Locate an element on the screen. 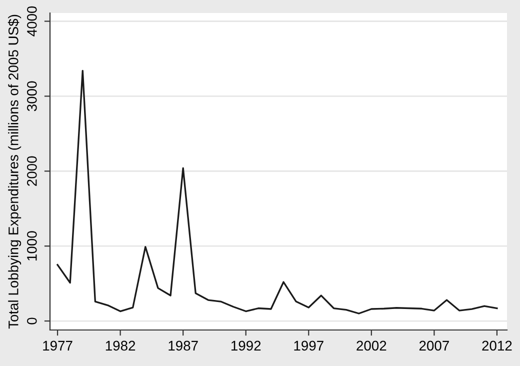  x-tick-label: 2007 is located at coordinates (434, 345).